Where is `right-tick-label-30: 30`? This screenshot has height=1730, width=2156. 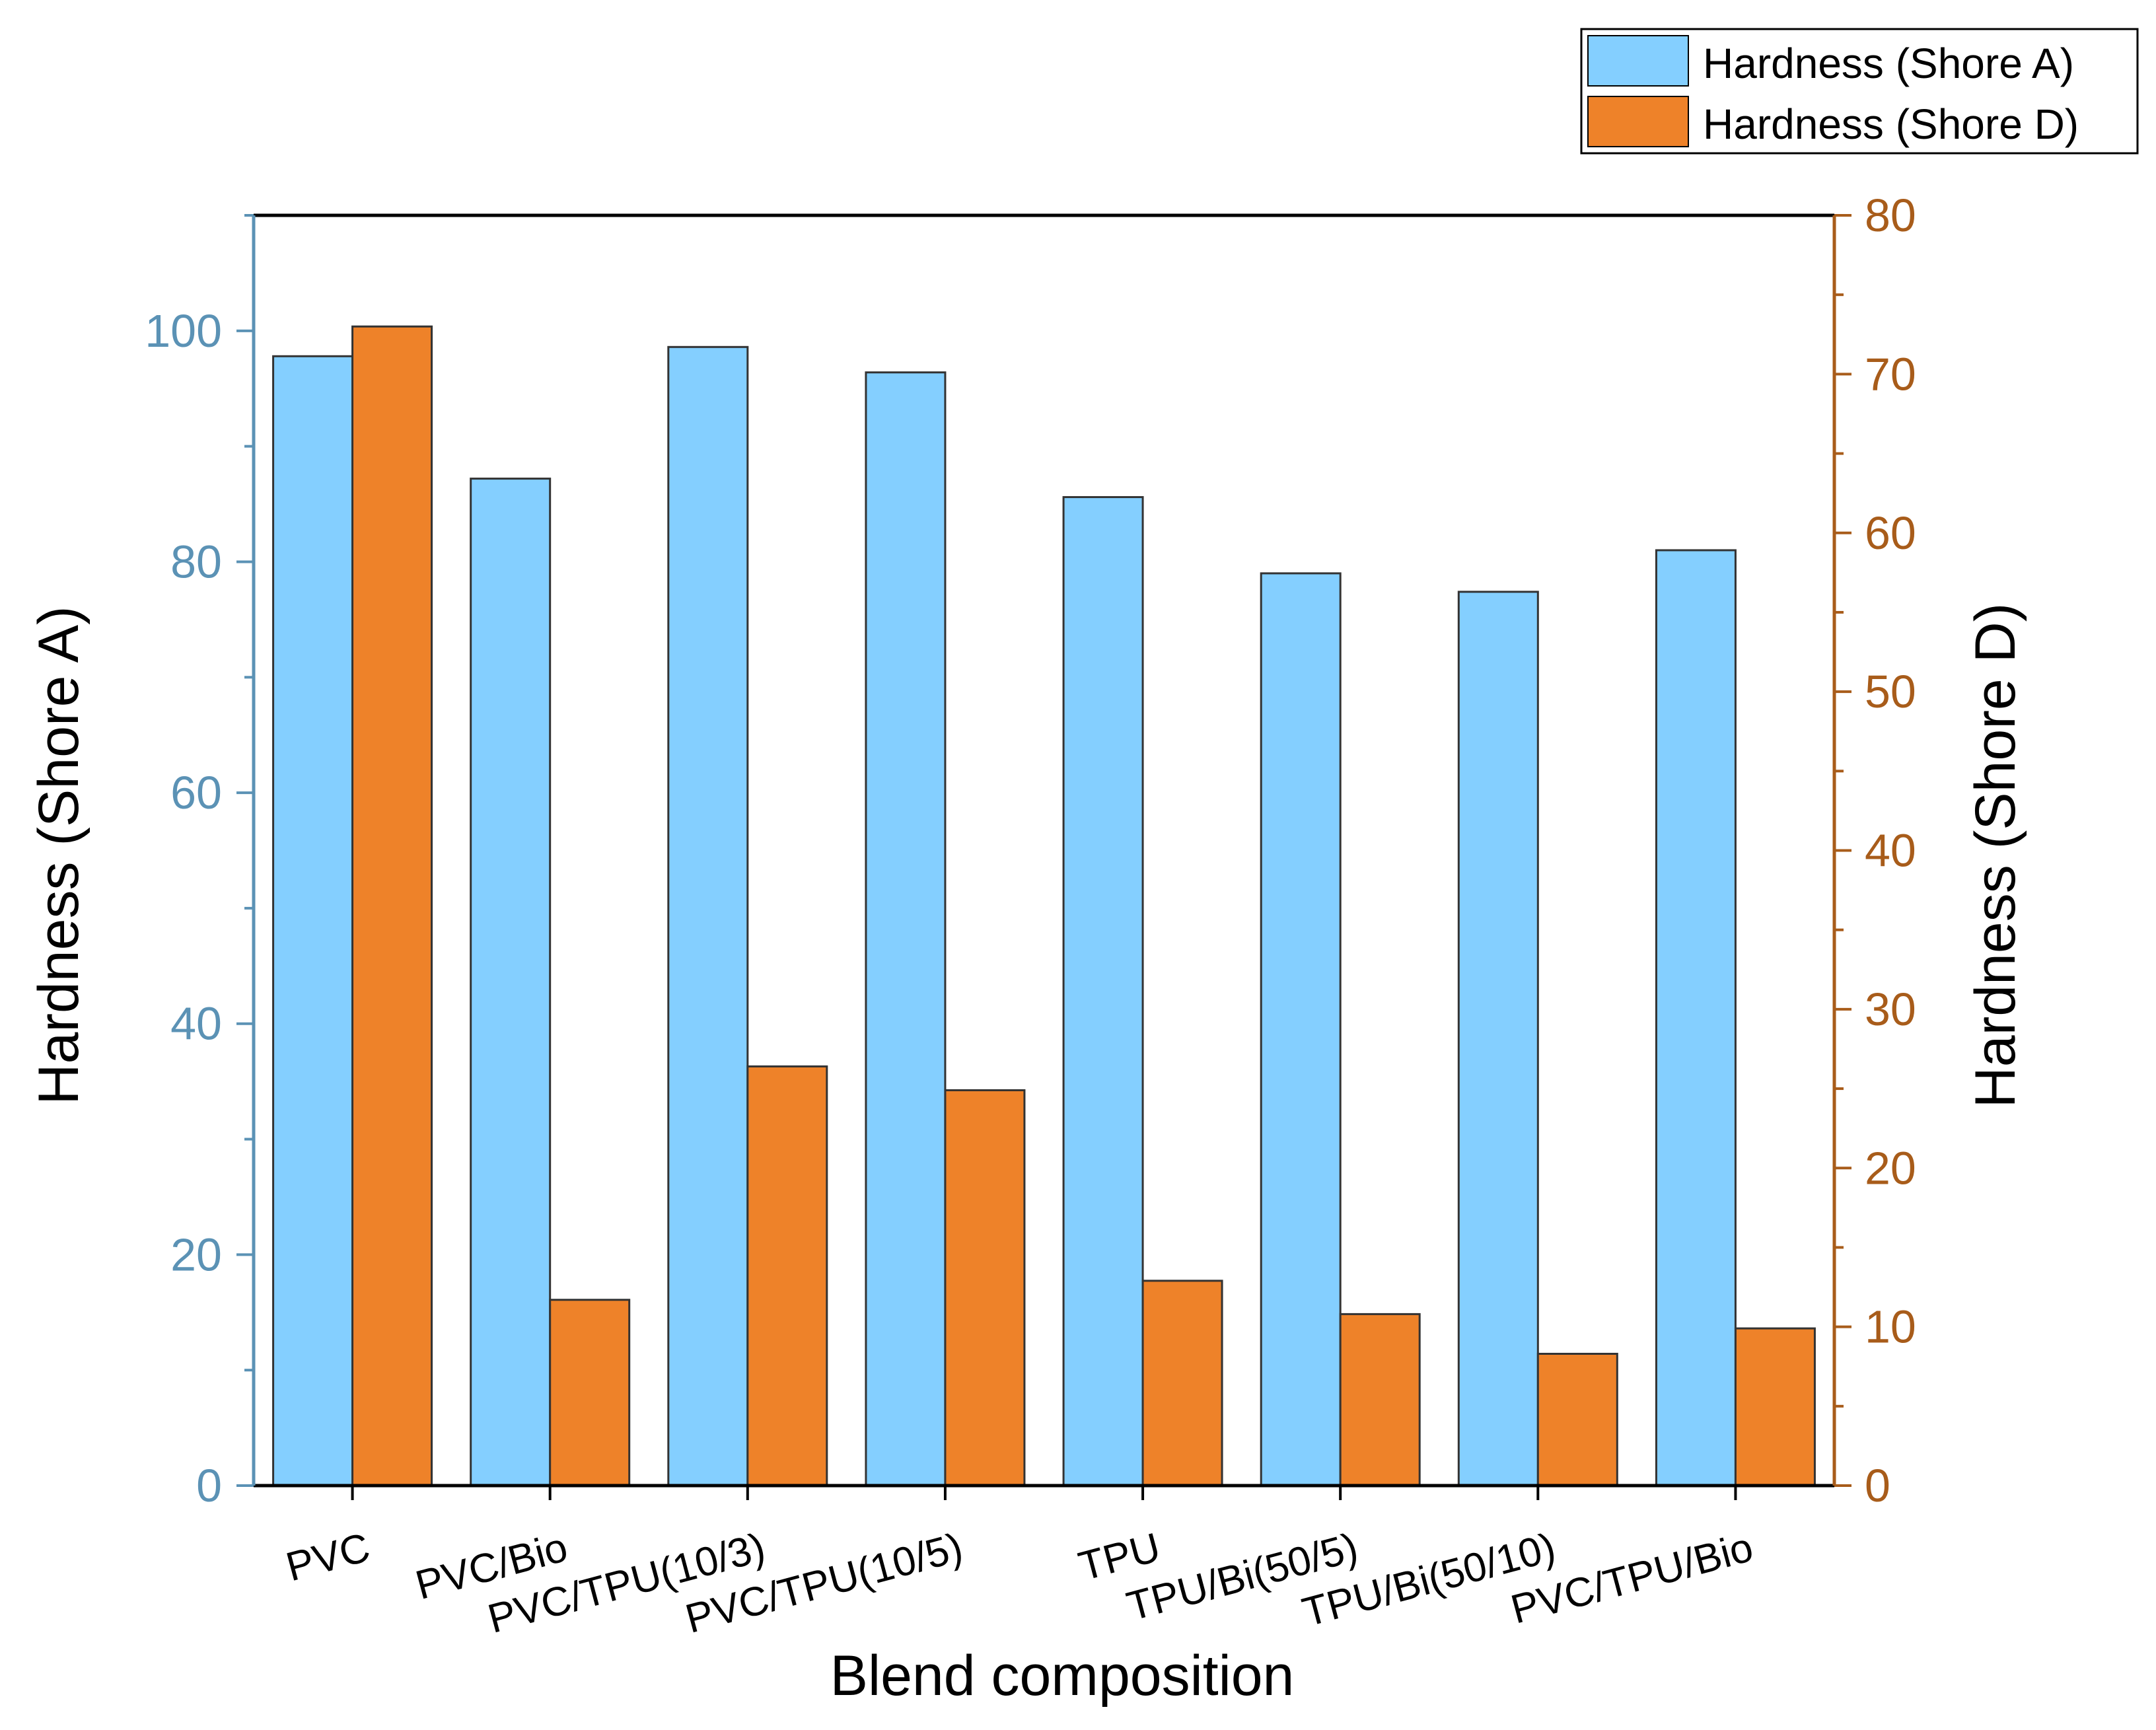
right-tick-label-30: 30 is located at coordinates (1890, 1010).